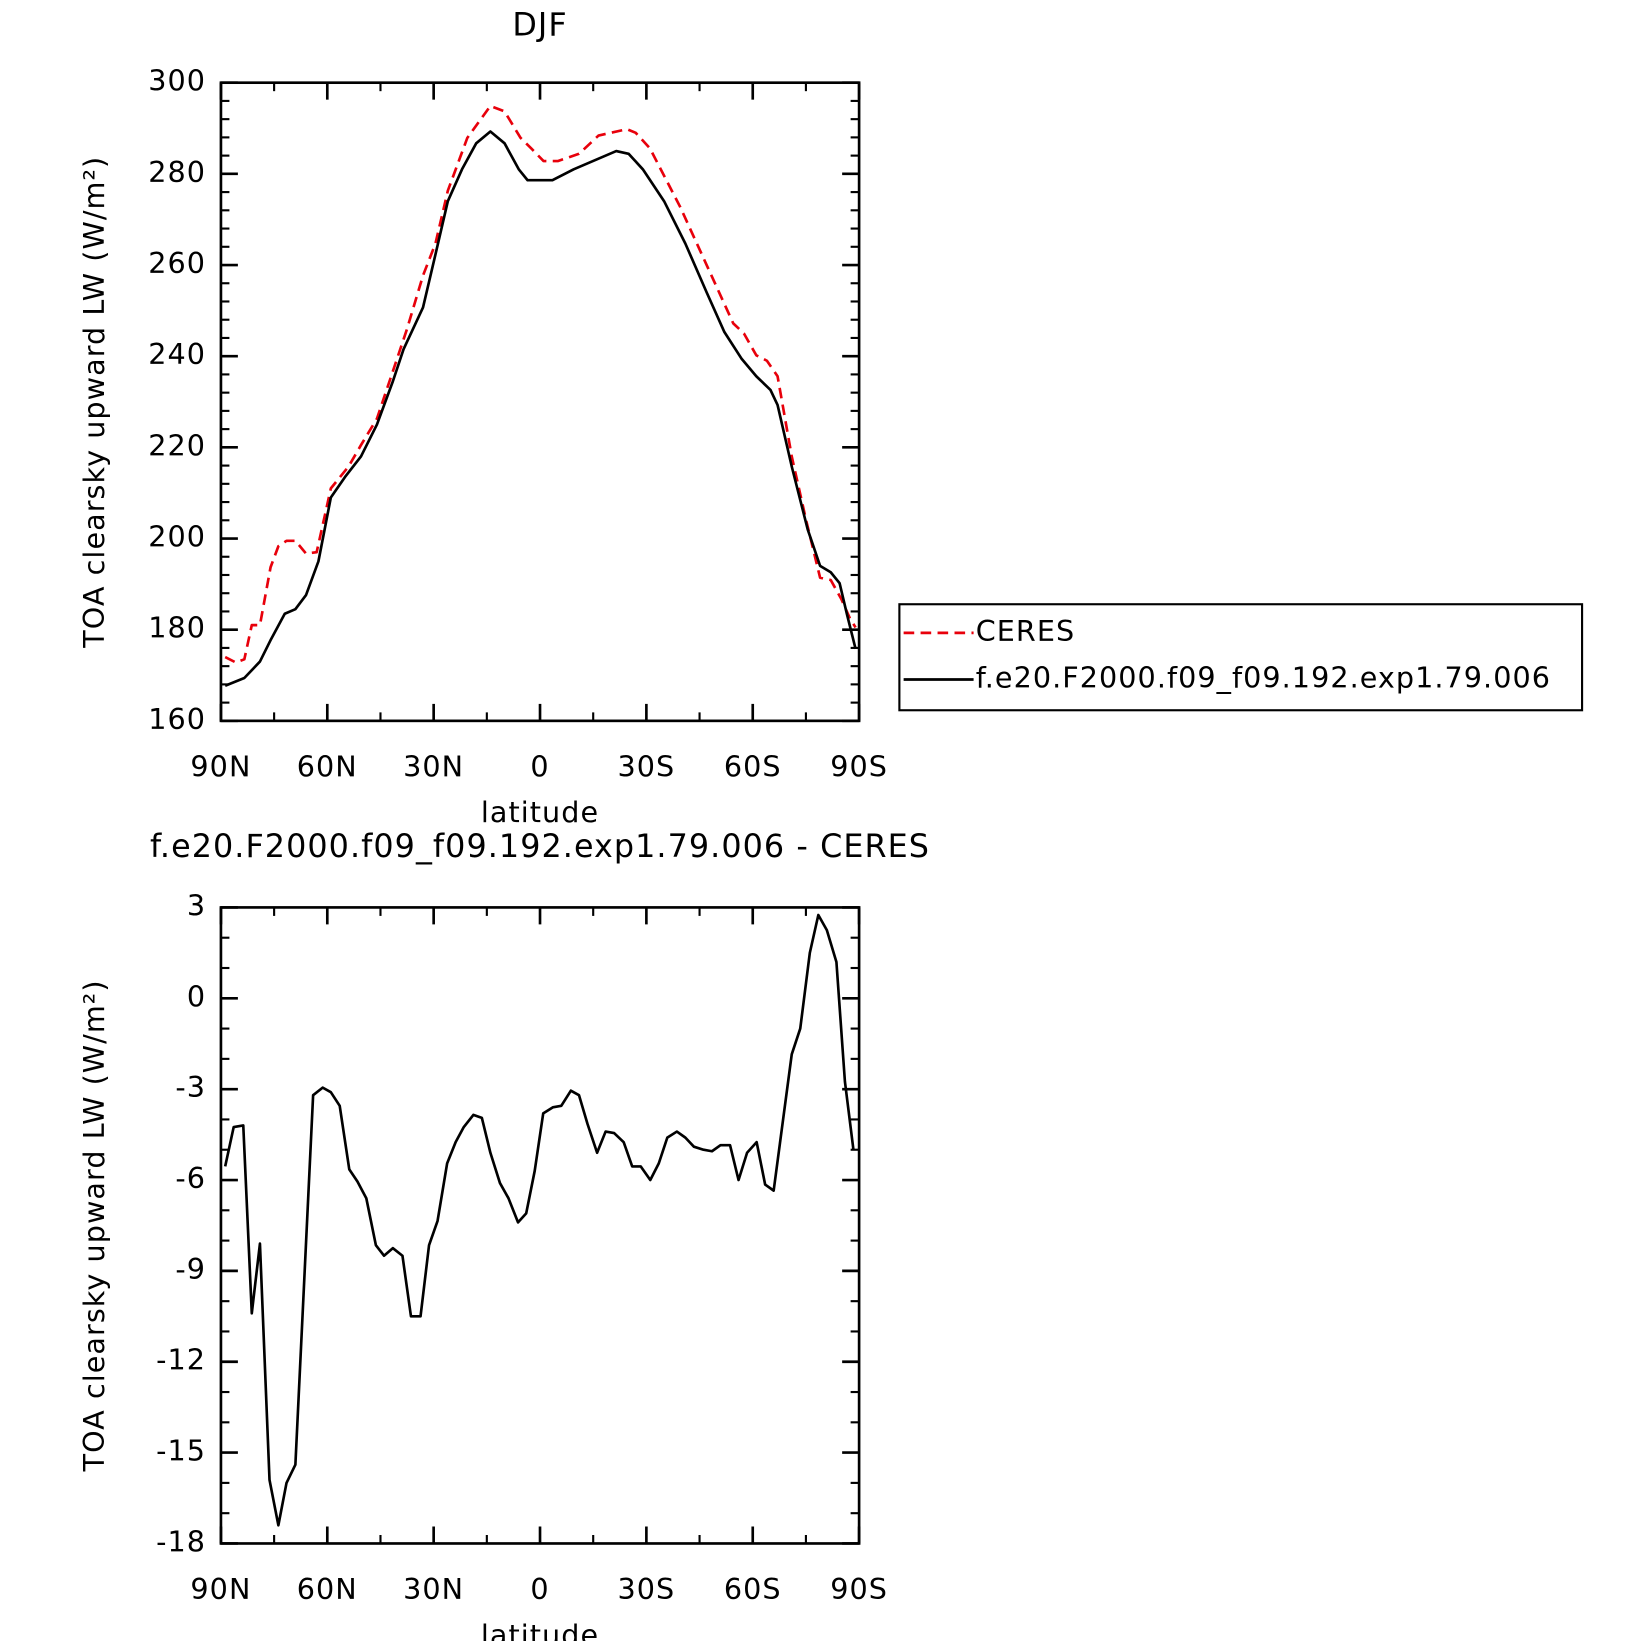  I want to click on y-tick-label: 0, so click(196, 996).